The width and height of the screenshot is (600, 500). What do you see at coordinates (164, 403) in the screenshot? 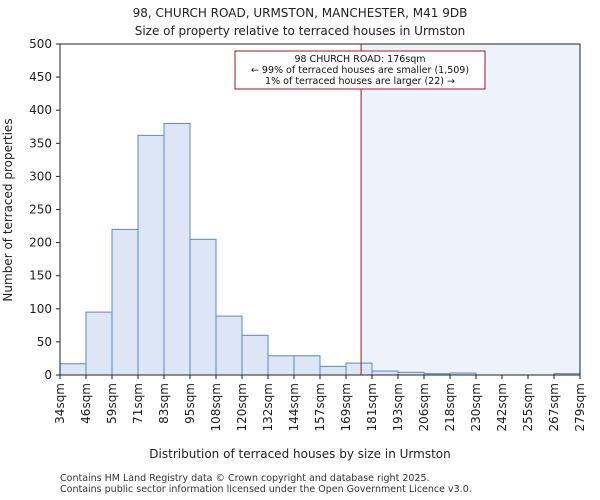
I see `x-tick-label: 83sqm` at bounding box center [164, 403].